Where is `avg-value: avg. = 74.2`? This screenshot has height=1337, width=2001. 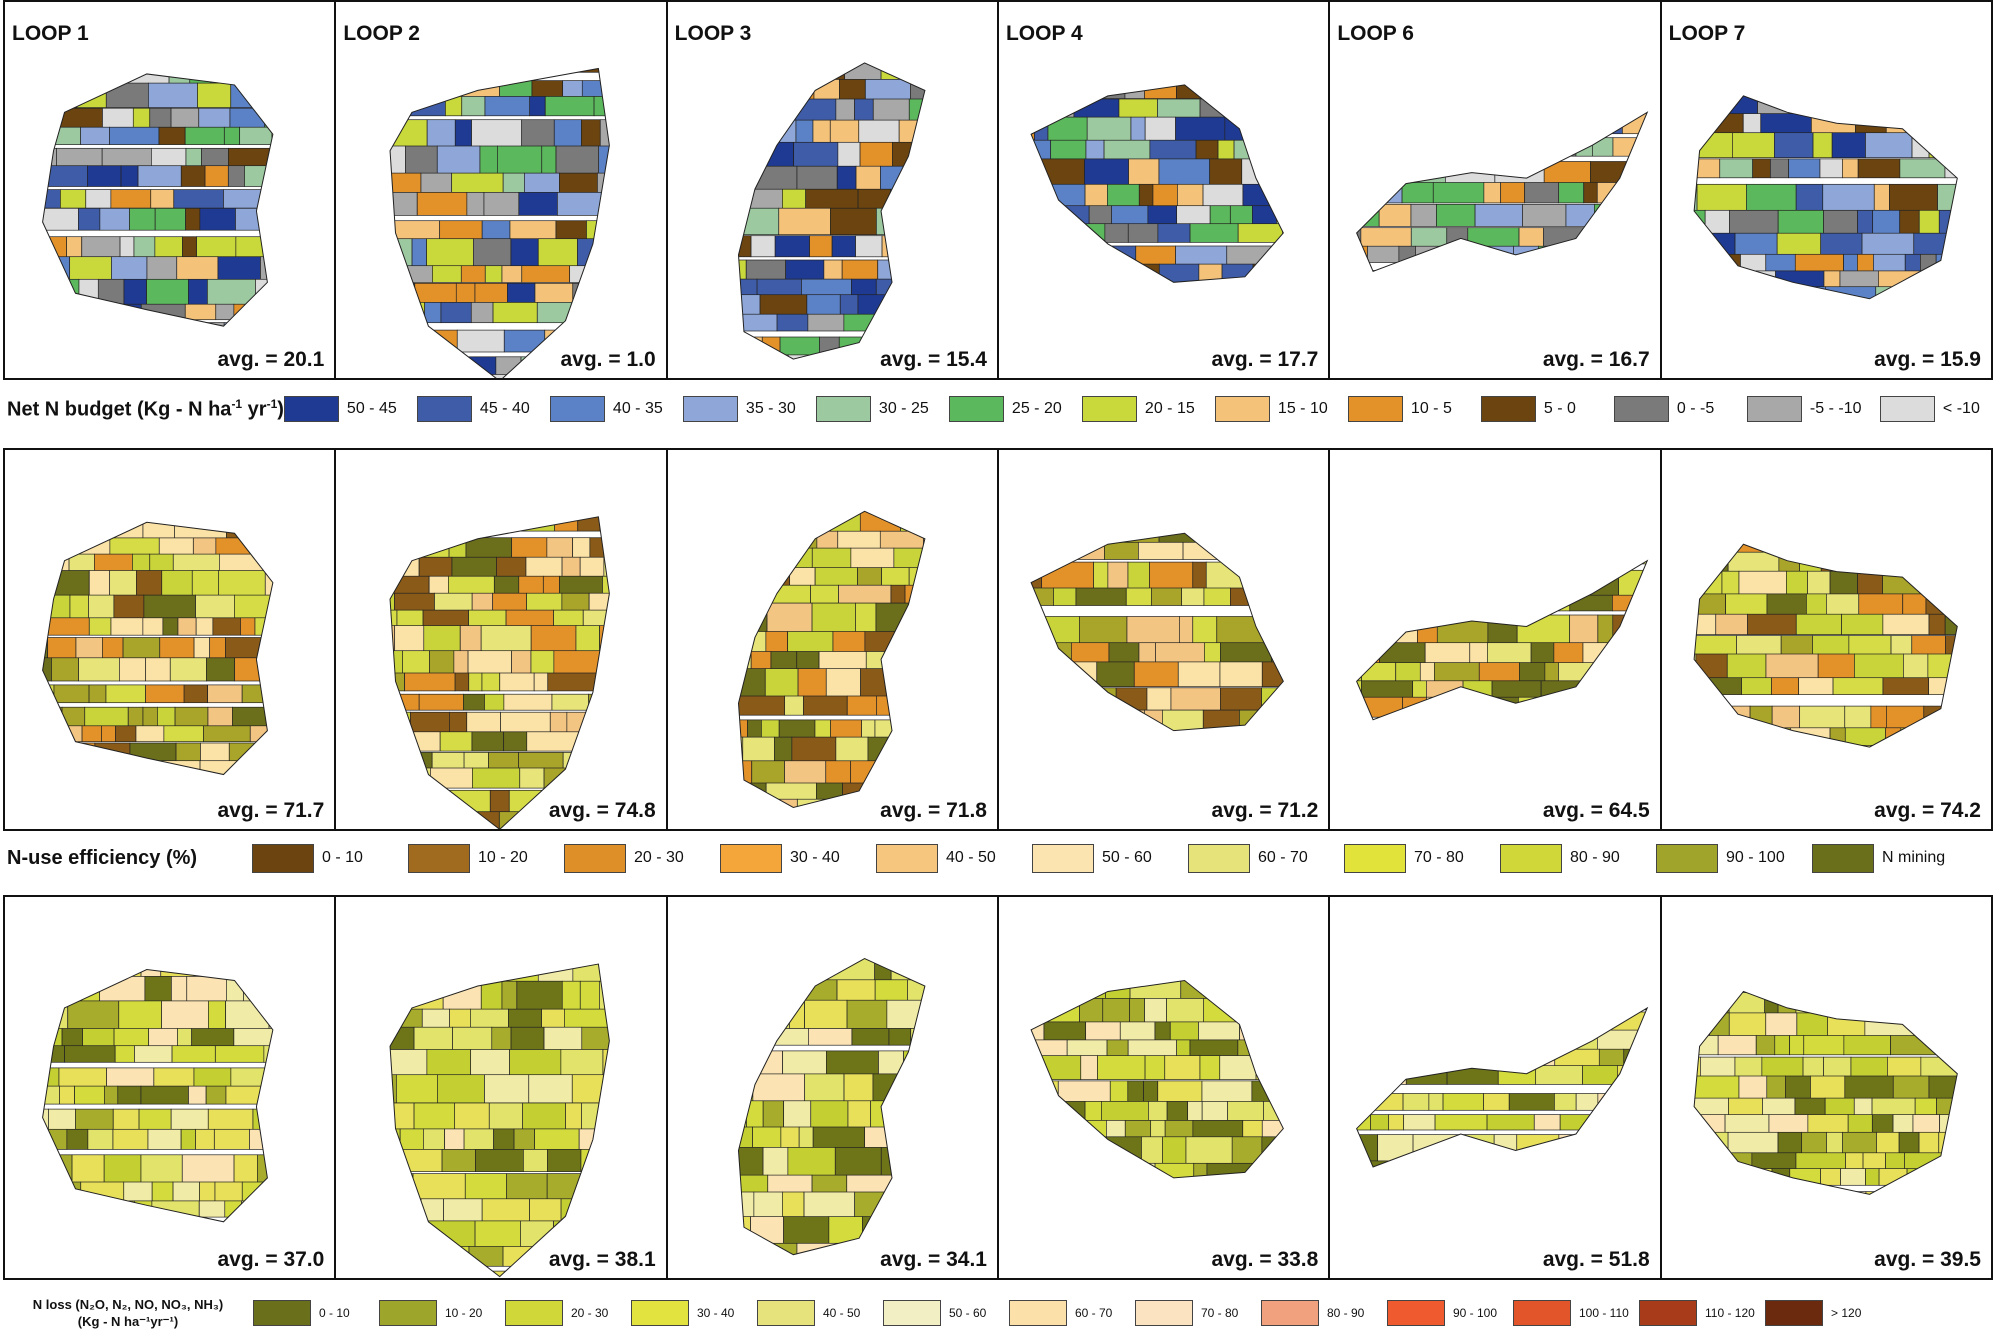 avg-value: avg. = 74.2 is located at coordinates (1927, 811).